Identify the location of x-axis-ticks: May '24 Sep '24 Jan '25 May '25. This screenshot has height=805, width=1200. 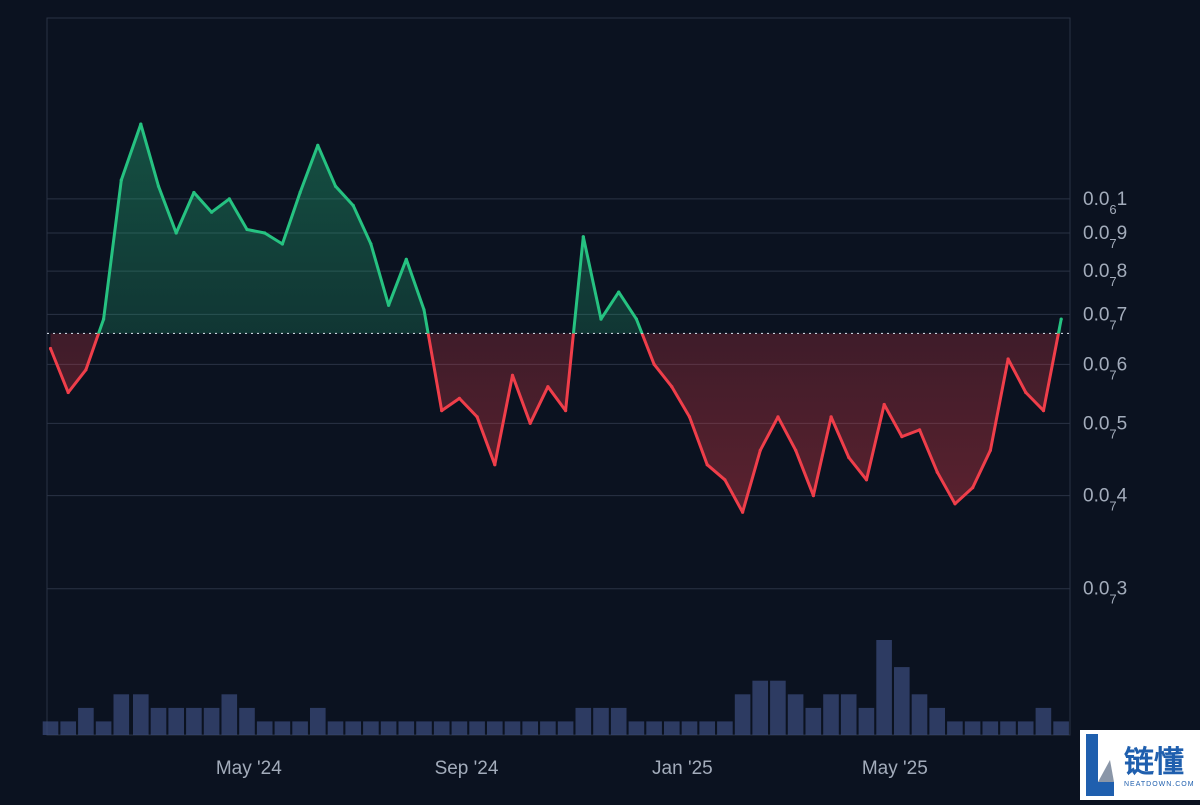
(572, 768).